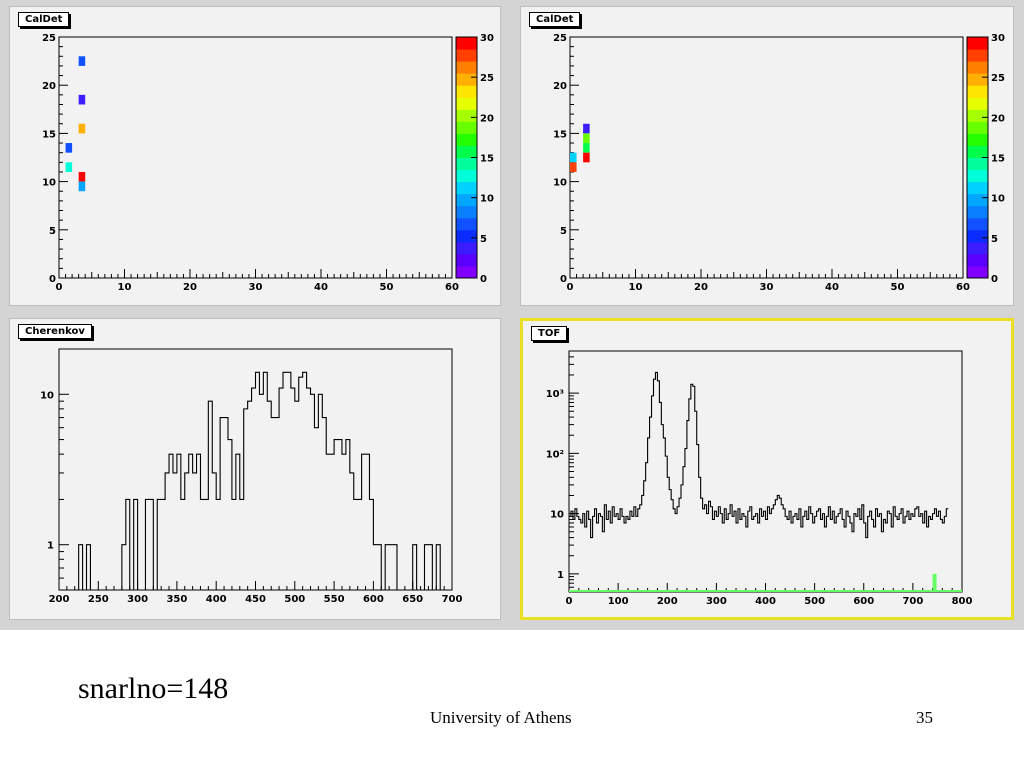  What do you see at coordinates (549, 333) in the screenshot?
I see `pad-title-tof: TOF` at bounding box center [549, 333].